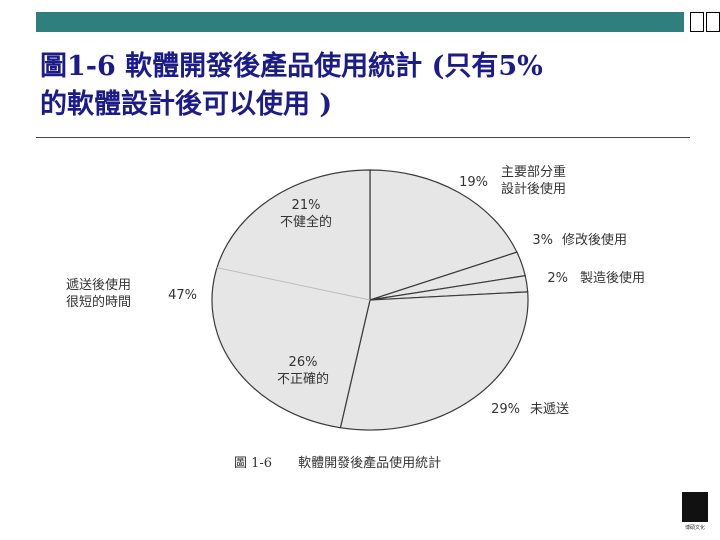 The image size is (720, 540). I want to click on slide-title-line-2: 的軟體設計後可以使用 ), so click(186, 104).